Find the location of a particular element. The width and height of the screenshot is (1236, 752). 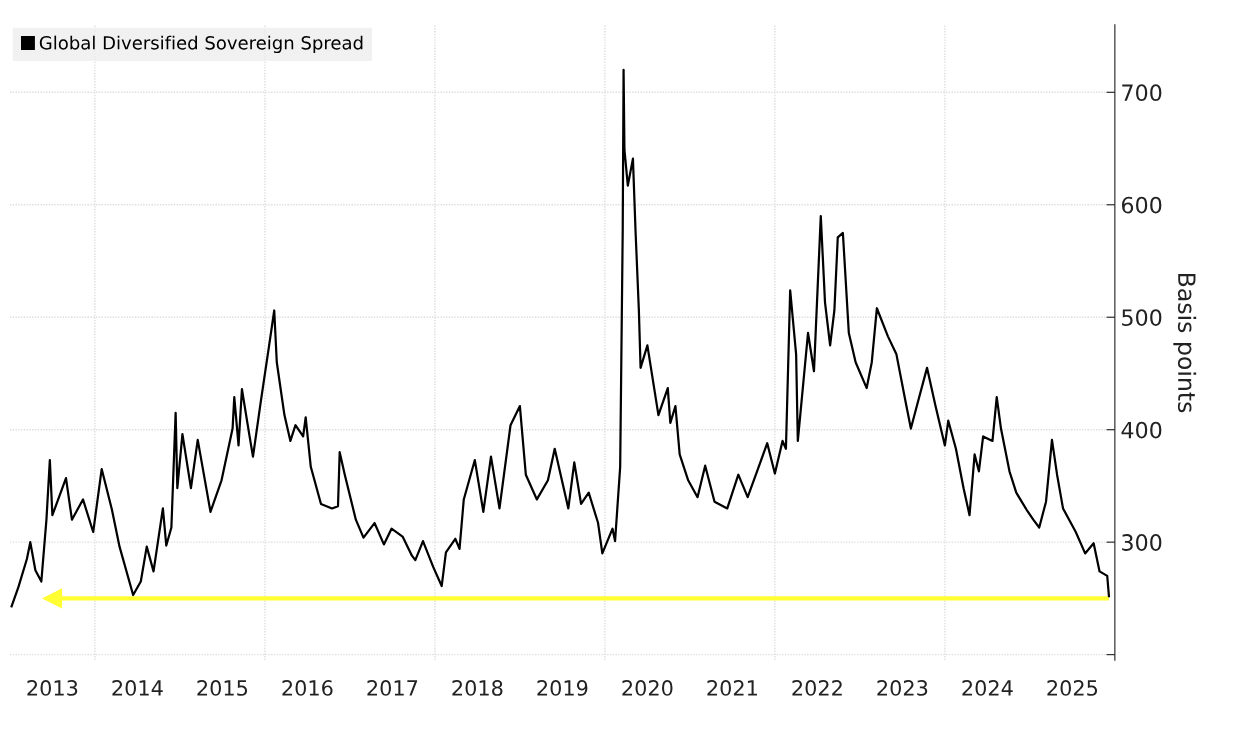

y-tick-label: 500 is located at coordinates (1142, 317).